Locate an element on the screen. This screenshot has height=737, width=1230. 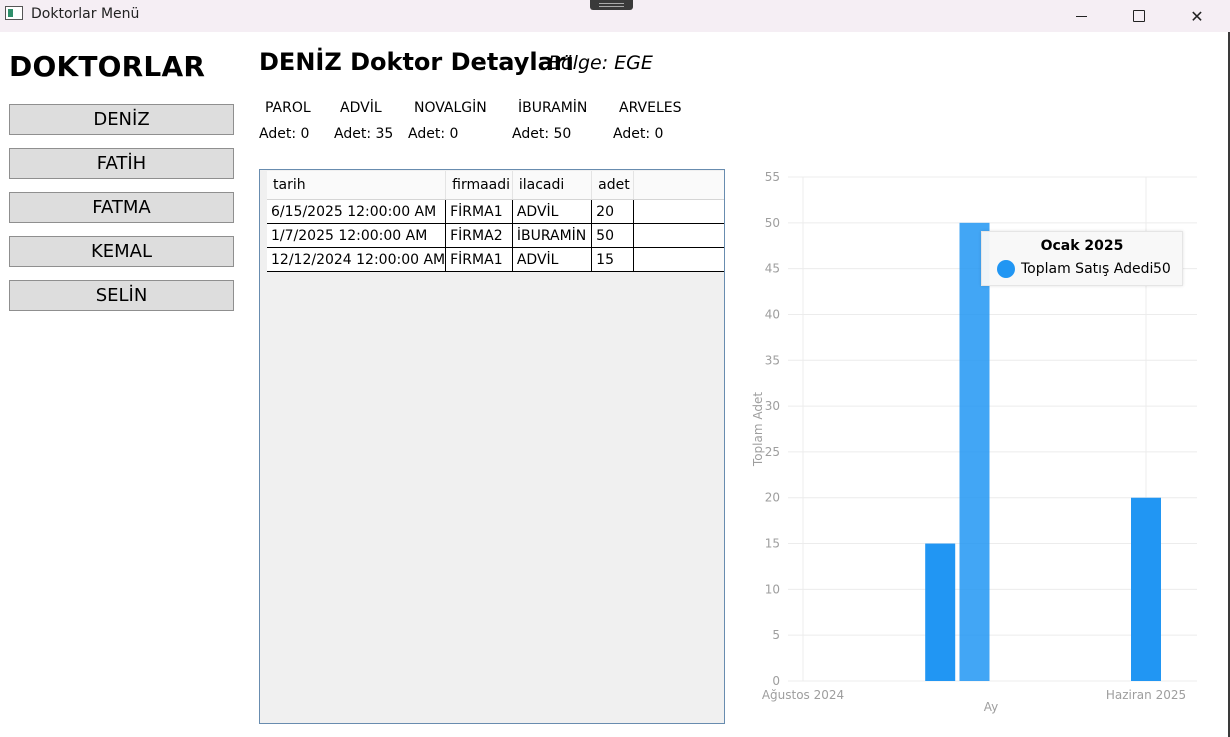
table-header-row: tarih firmaadi ilacadi adet is located at coordinates (495, 185).